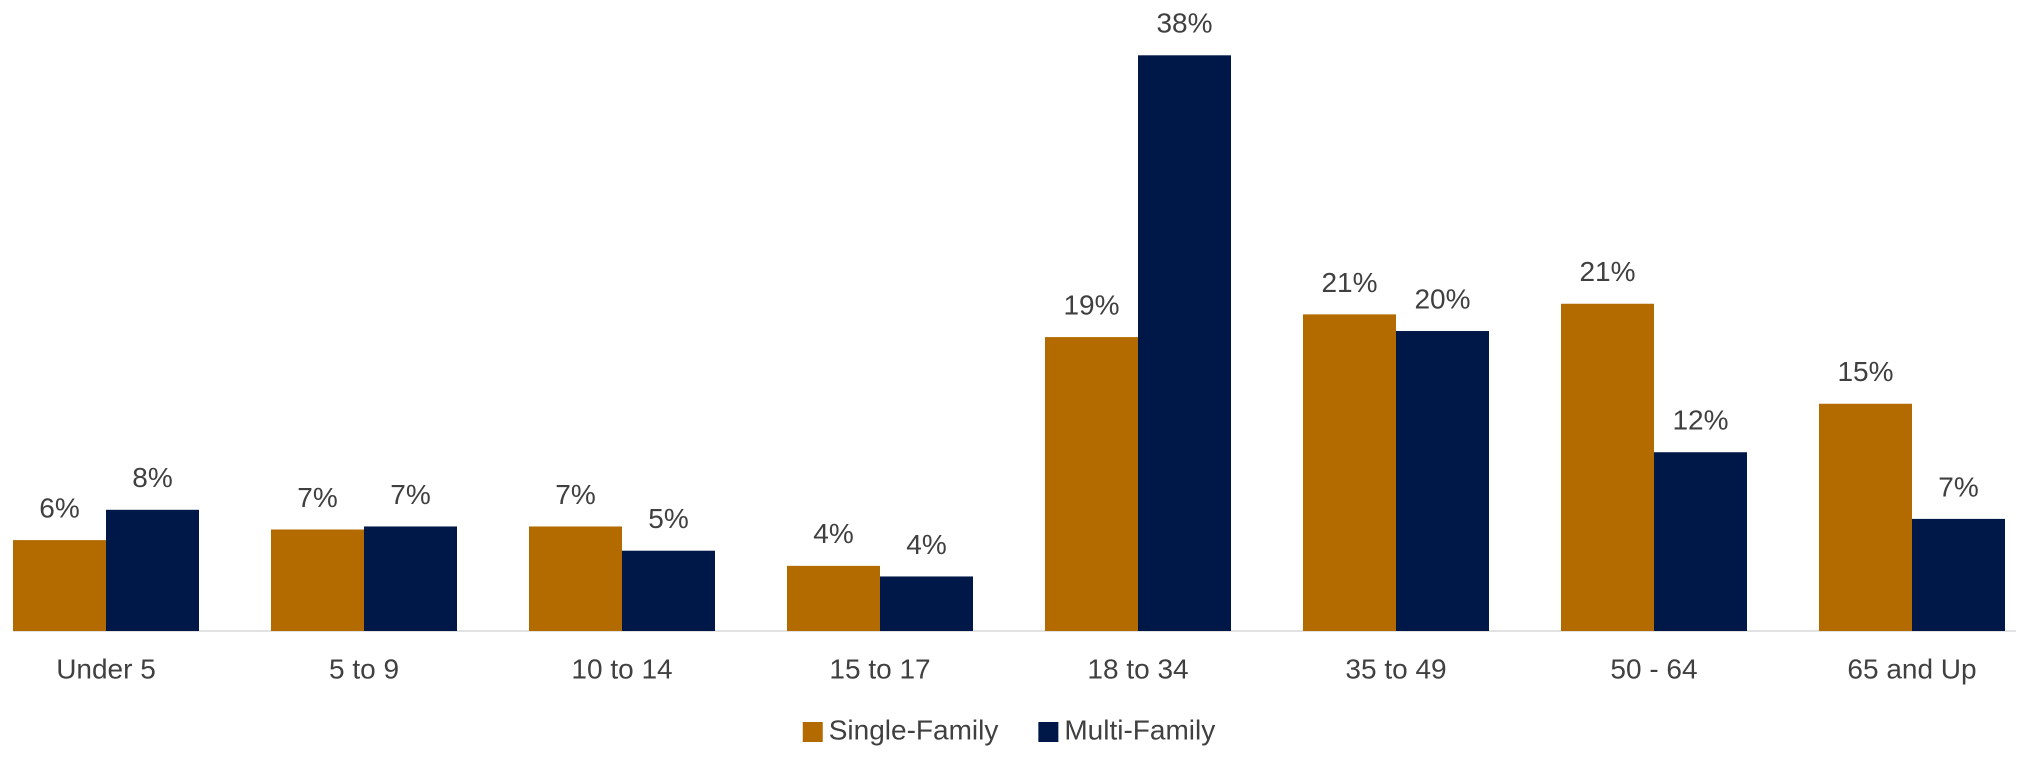 The image size is (2019, 760). I want to click on x-tick-label: 18 to 34, so click(1137, 668).